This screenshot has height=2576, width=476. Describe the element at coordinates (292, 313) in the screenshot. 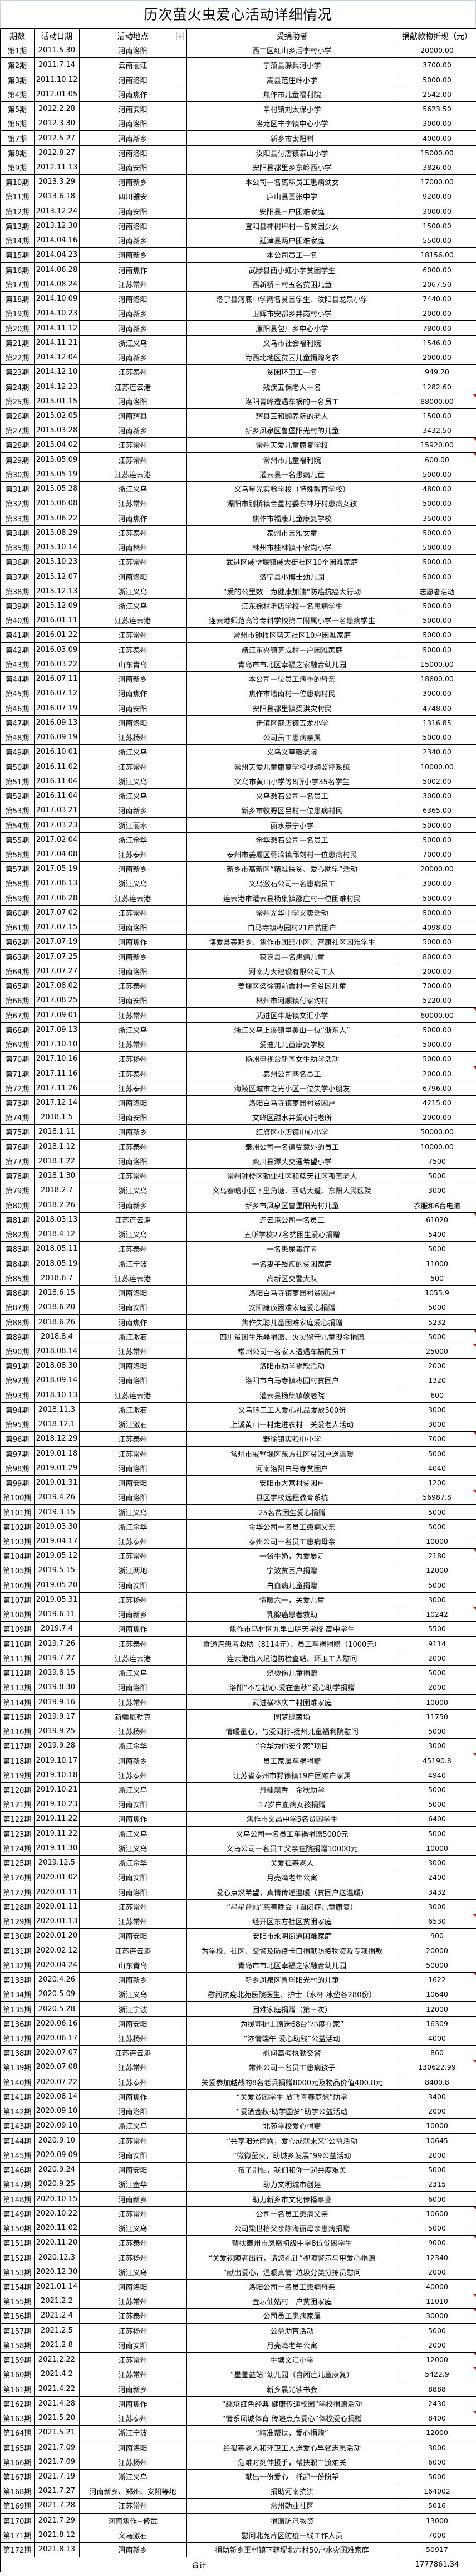

I see `cell-recipient: 卫辉市安都乡井岗村小学` at that location.